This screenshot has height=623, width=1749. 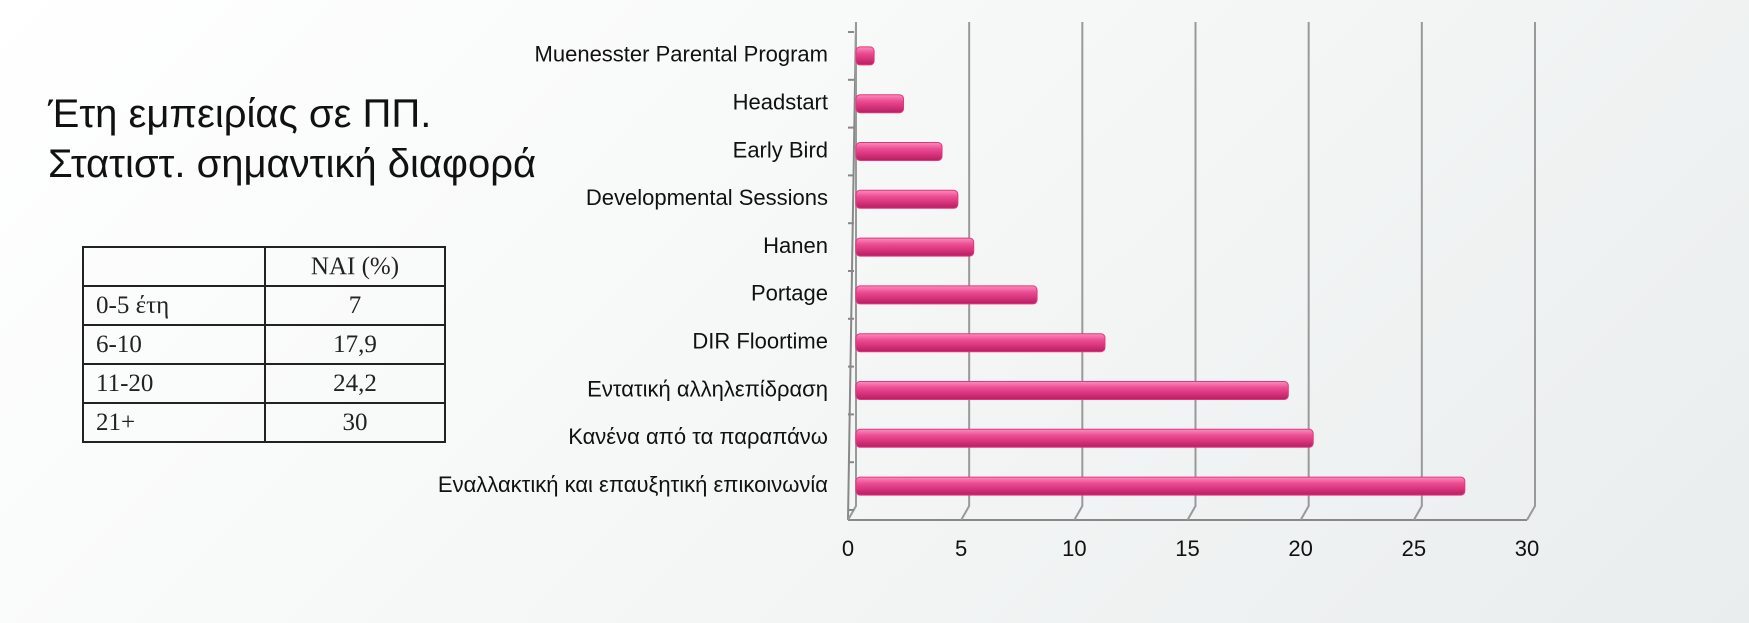 I want to click on y-tick-label: Εναλλακτική και επαυξητική επικοινωνία, so click(x=633, y=484).